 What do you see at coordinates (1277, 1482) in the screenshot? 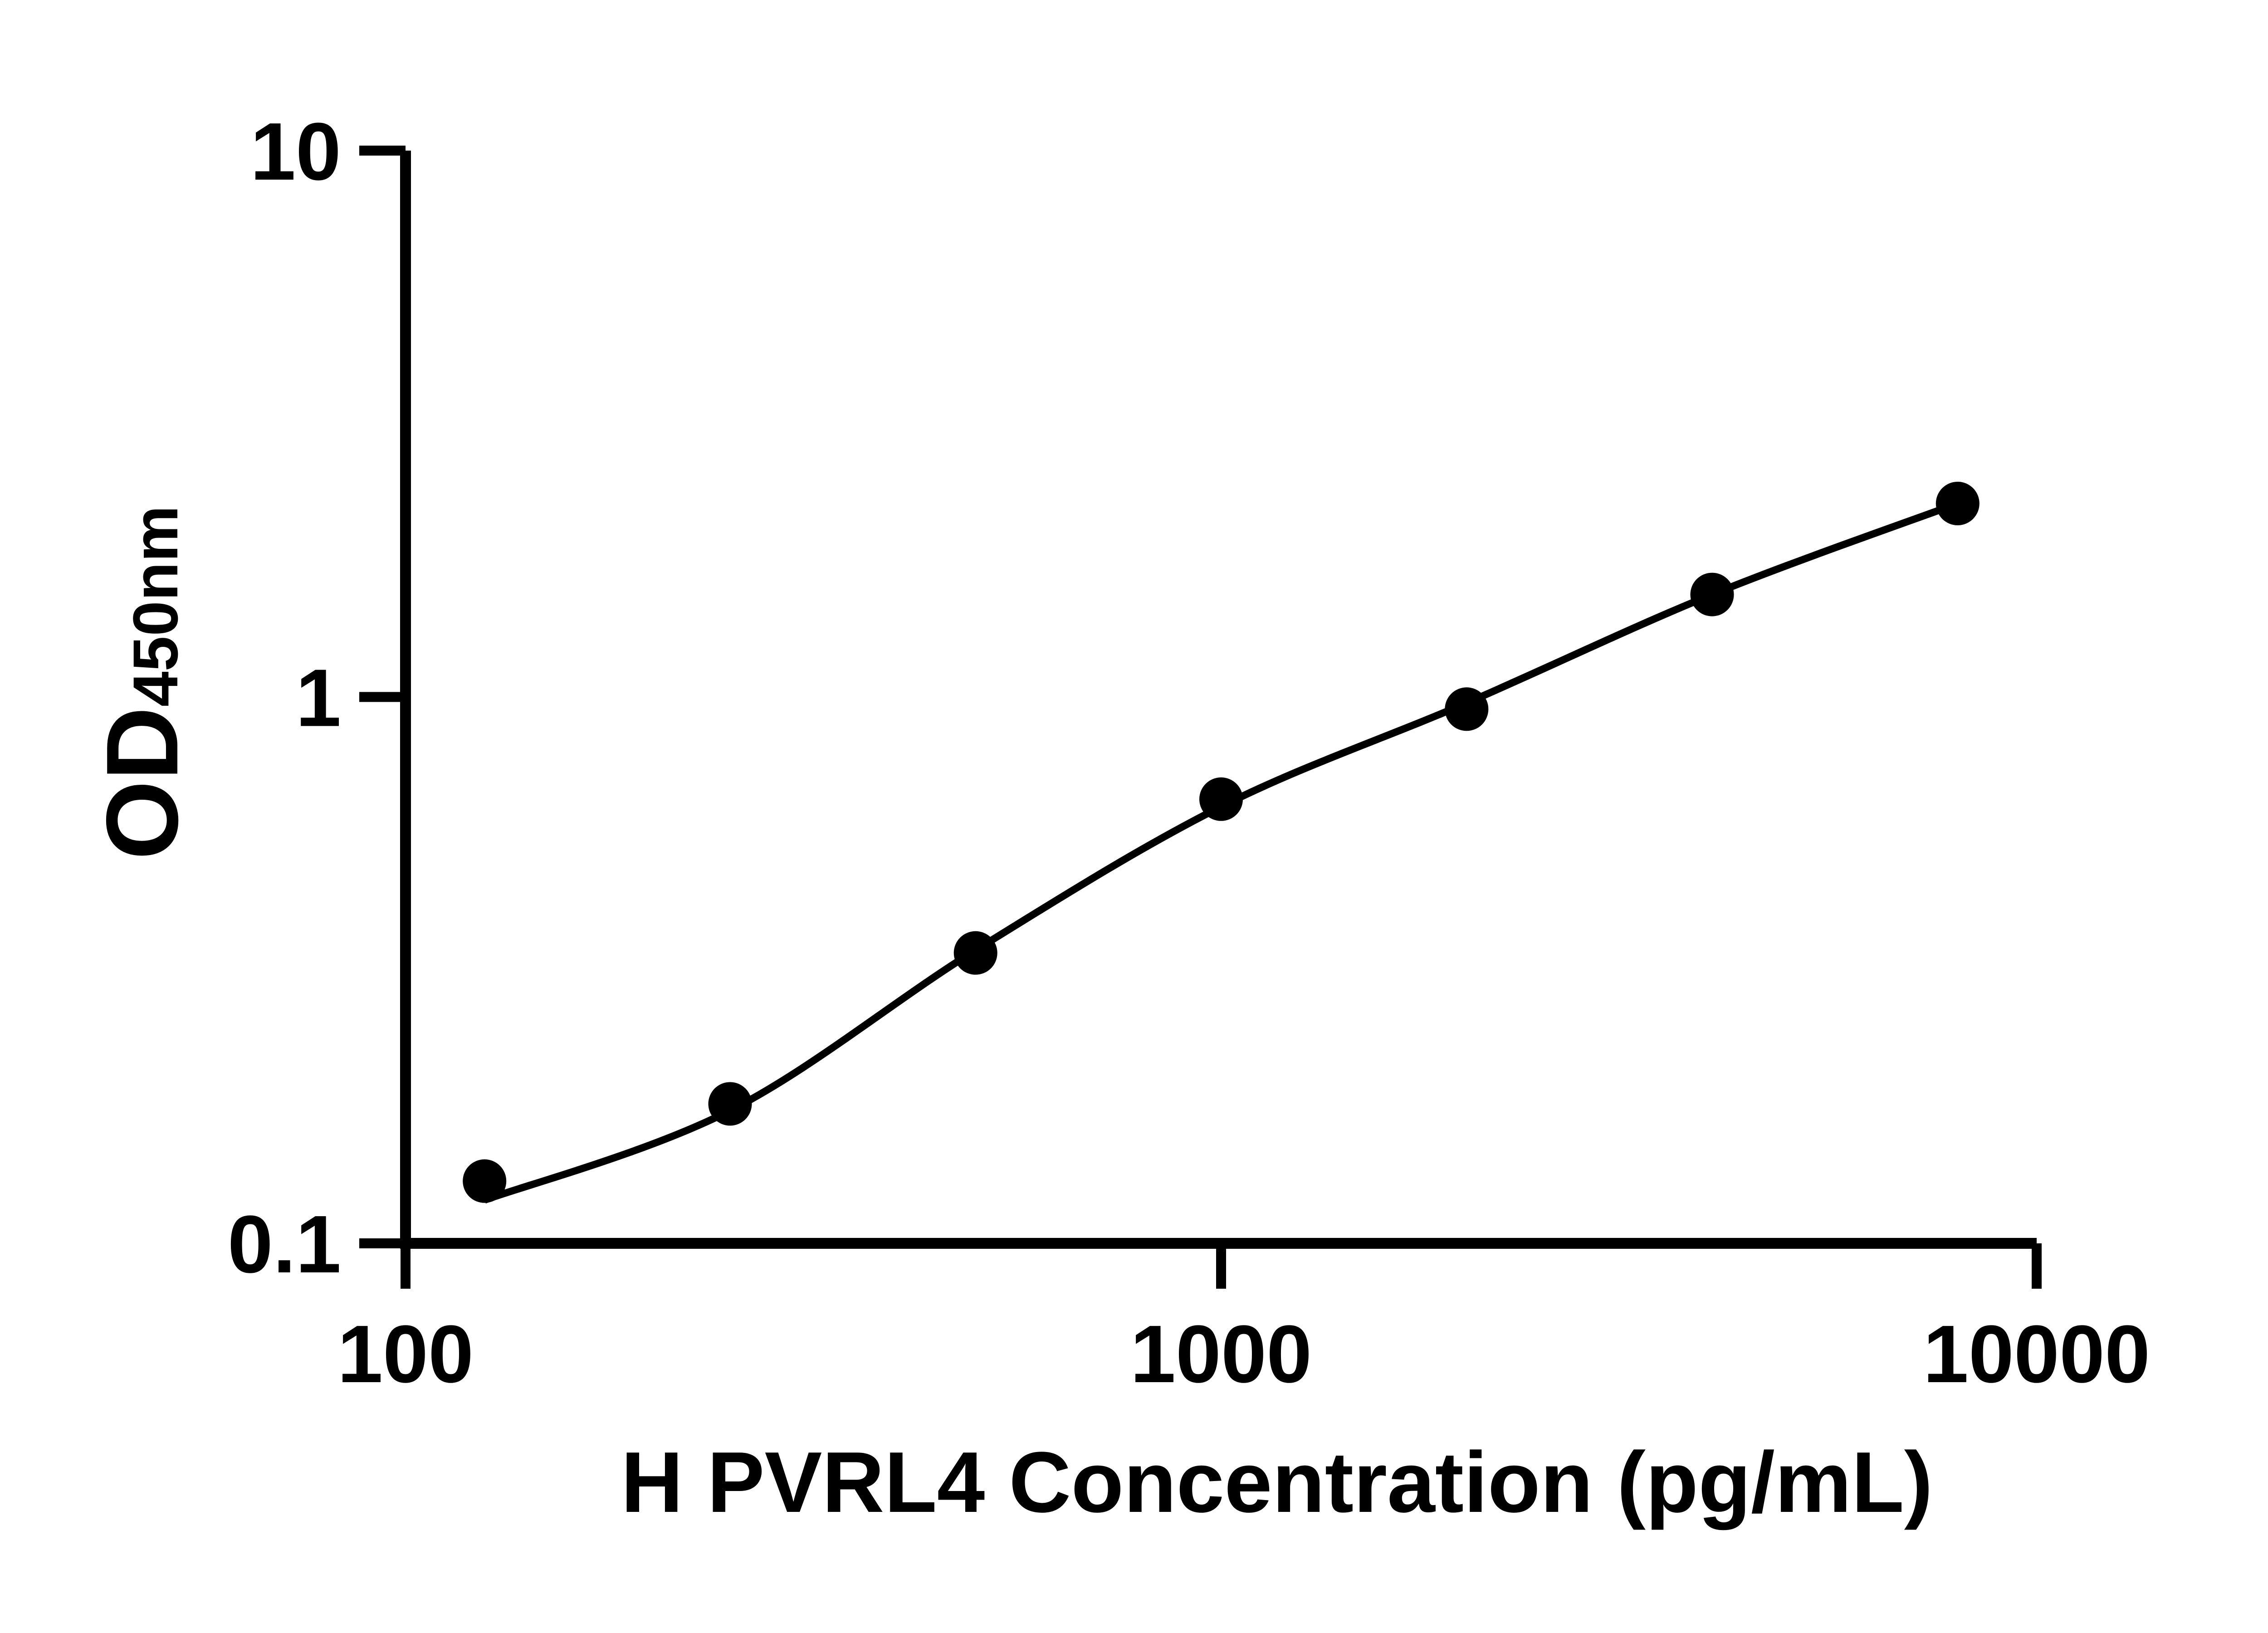
I see `x-axis-title: H PVRL4 Concentration (pg/mL)` at bounding box center [1277, 1482].